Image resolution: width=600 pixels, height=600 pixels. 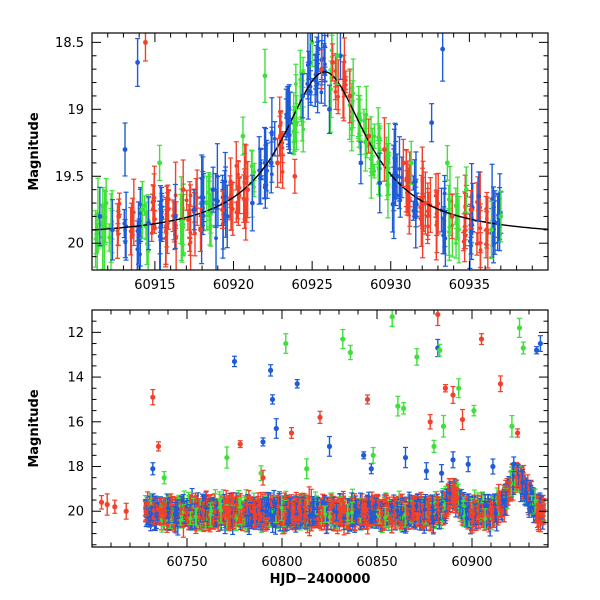 I want to click on top-y-tick-label: 19, so click(x=75, y=110).